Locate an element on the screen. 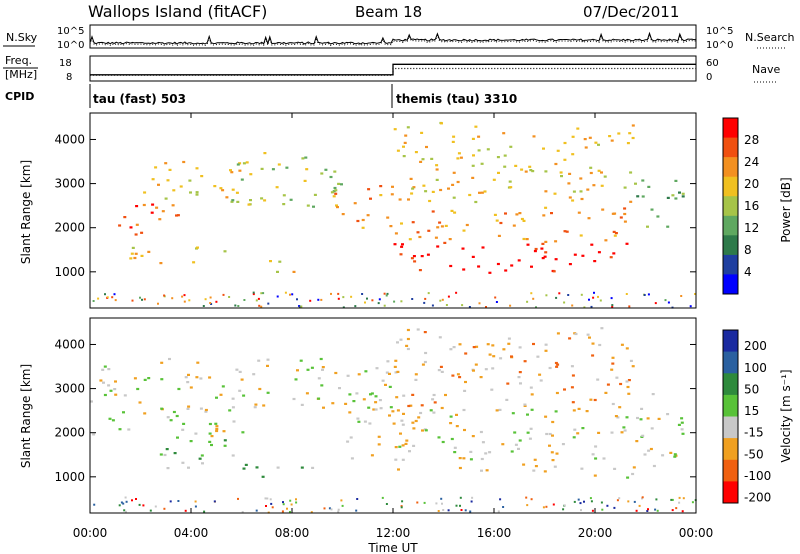 Image resolution: width=800 pixels, height=554 pixels. freq-line is located at coordinates (393, 69).